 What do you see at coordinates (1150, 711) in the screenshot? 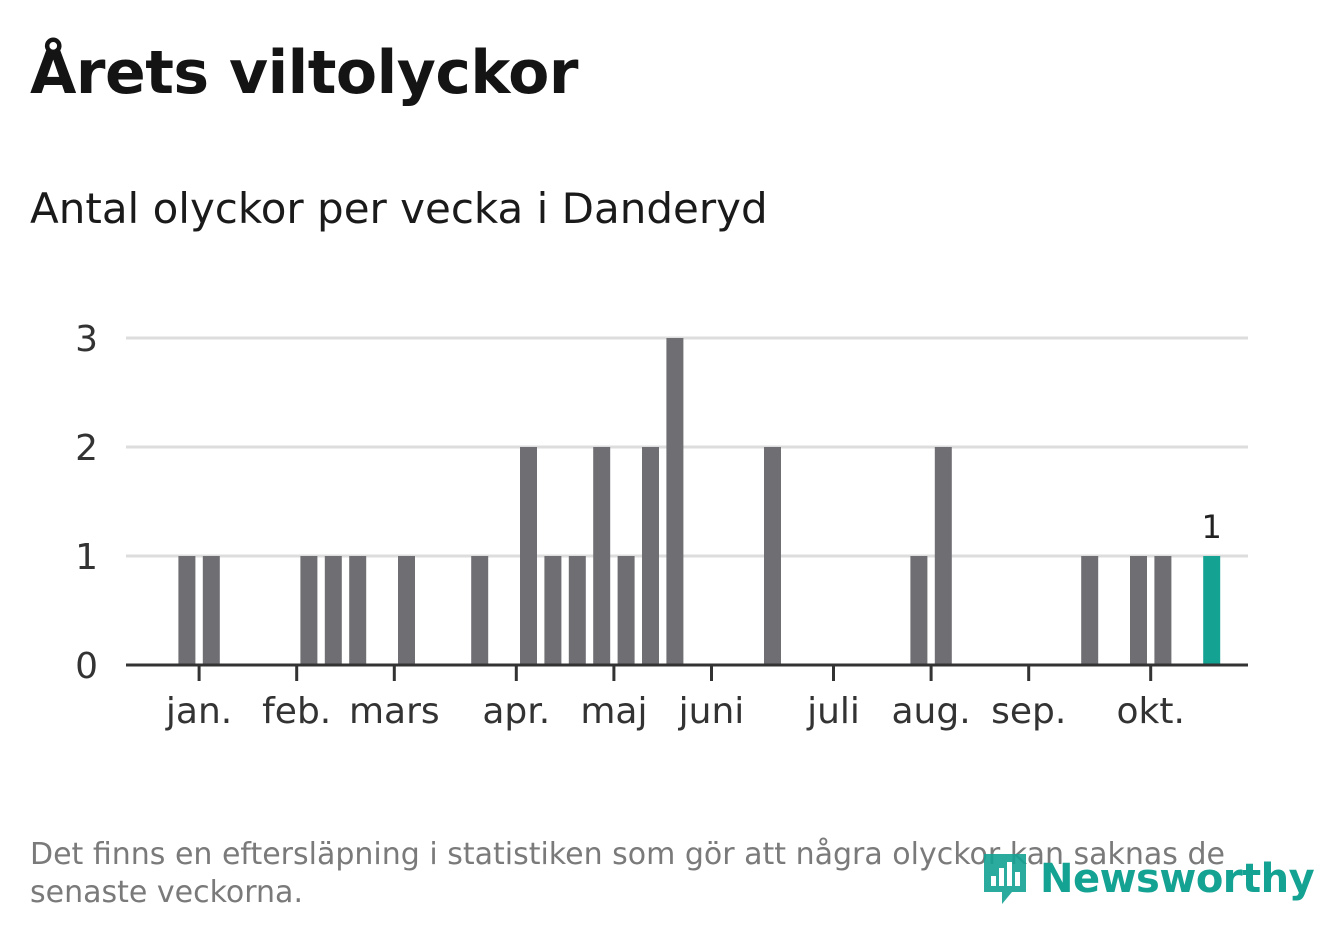
I see `x-tick-label: okt.` at bounding box center [1150, 711].